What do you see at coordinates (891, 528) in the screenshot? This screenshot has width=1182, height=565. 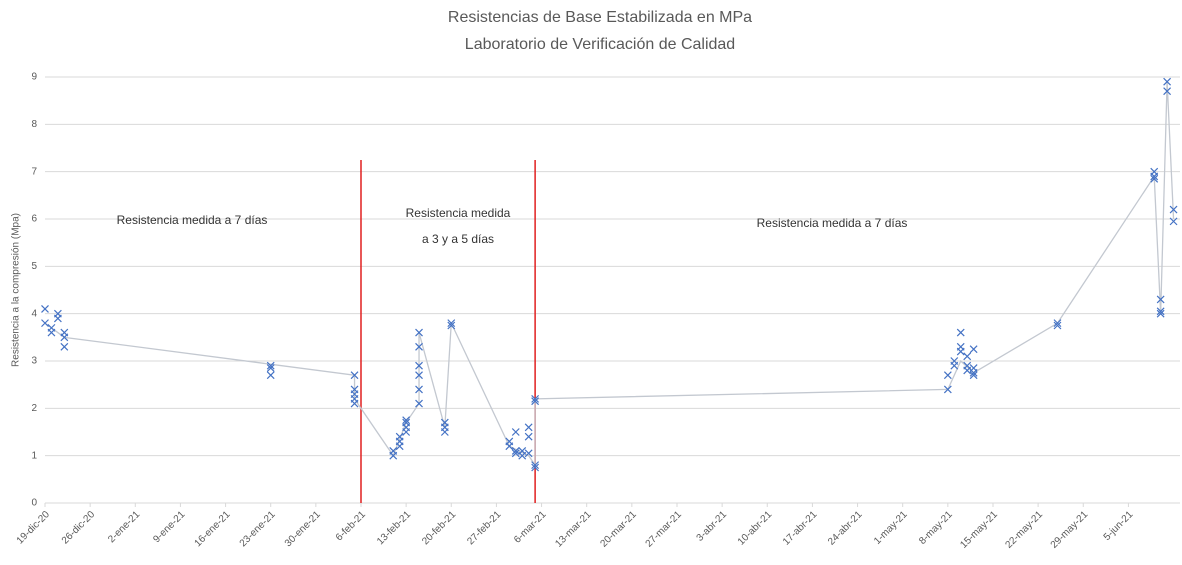 I see `x-tick-label: 1-may-21` at bounding box center [891, 528].